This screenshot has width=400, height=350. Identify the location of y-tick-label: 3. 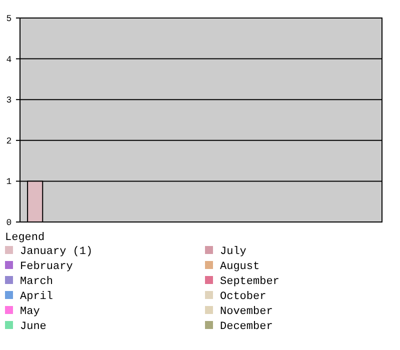
(9, 101).